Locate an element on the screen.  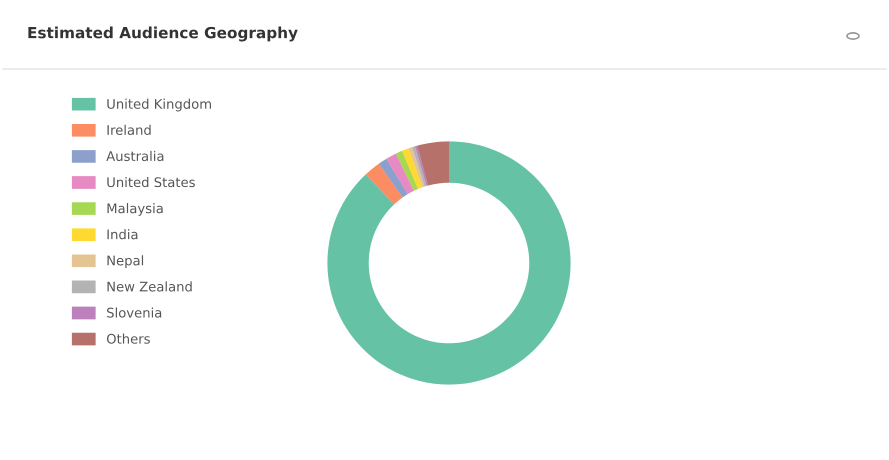
legend-label: United Kingdom is located at coordinates (159, 105).